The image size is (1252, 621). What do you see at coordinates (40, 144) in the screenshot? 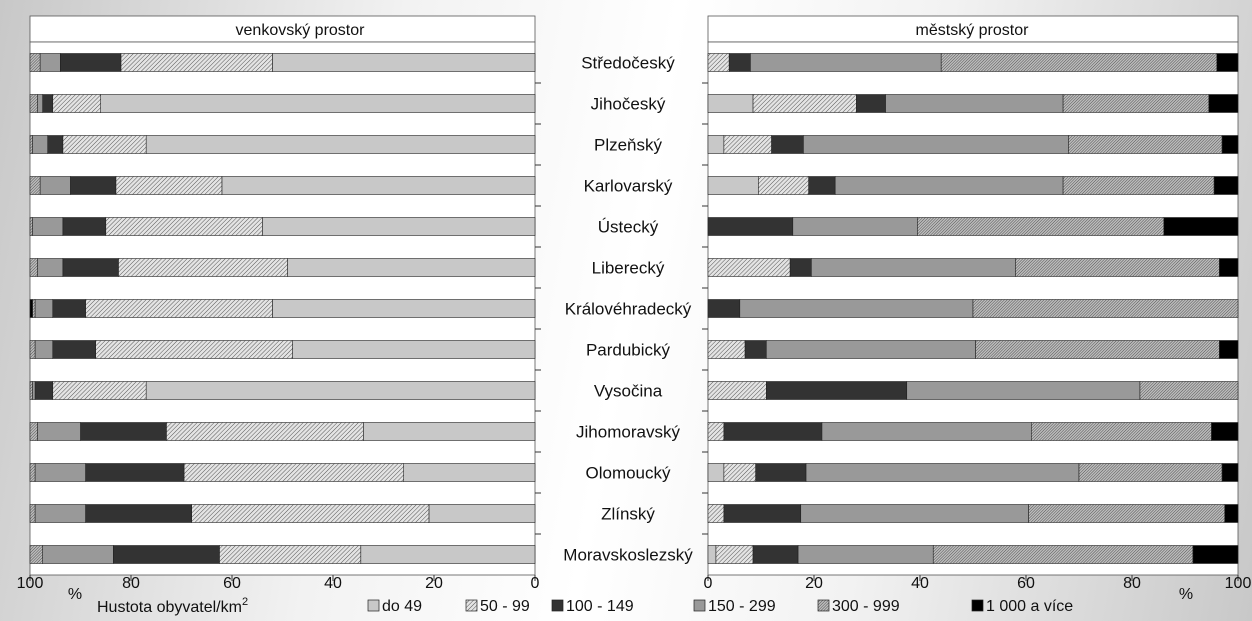
I see `bar-left-plzensky-s3` at bounding box center [40, 144].